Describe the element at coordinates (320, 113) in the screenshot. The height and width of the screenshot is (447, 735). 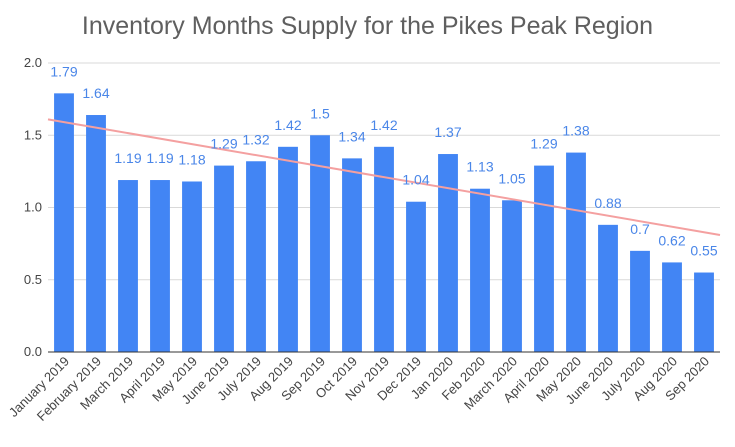
I see `data-label: 1.5` at that location.